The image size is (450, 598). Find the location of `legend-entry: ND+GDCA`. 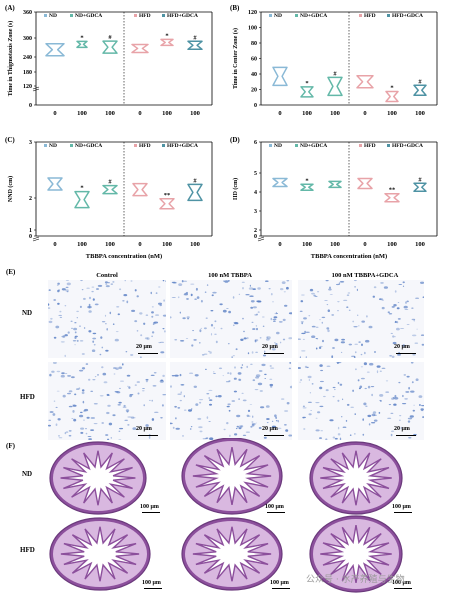

legend-entry: ND+GDCA is located at coordinates (88, 146).